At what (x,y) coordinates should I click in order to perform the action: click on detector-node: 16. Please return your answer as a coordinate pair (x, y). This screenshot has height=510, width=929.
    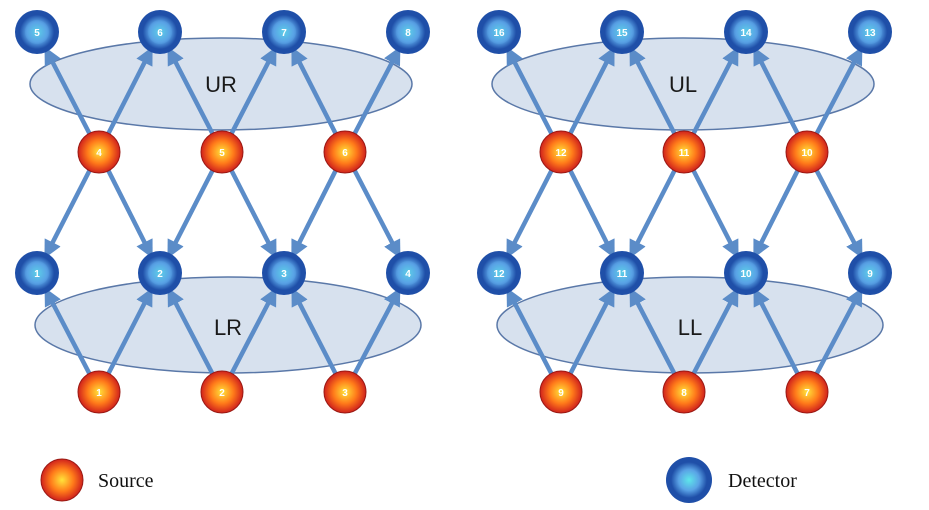
    Looking at the image, I should click on (499, 32).